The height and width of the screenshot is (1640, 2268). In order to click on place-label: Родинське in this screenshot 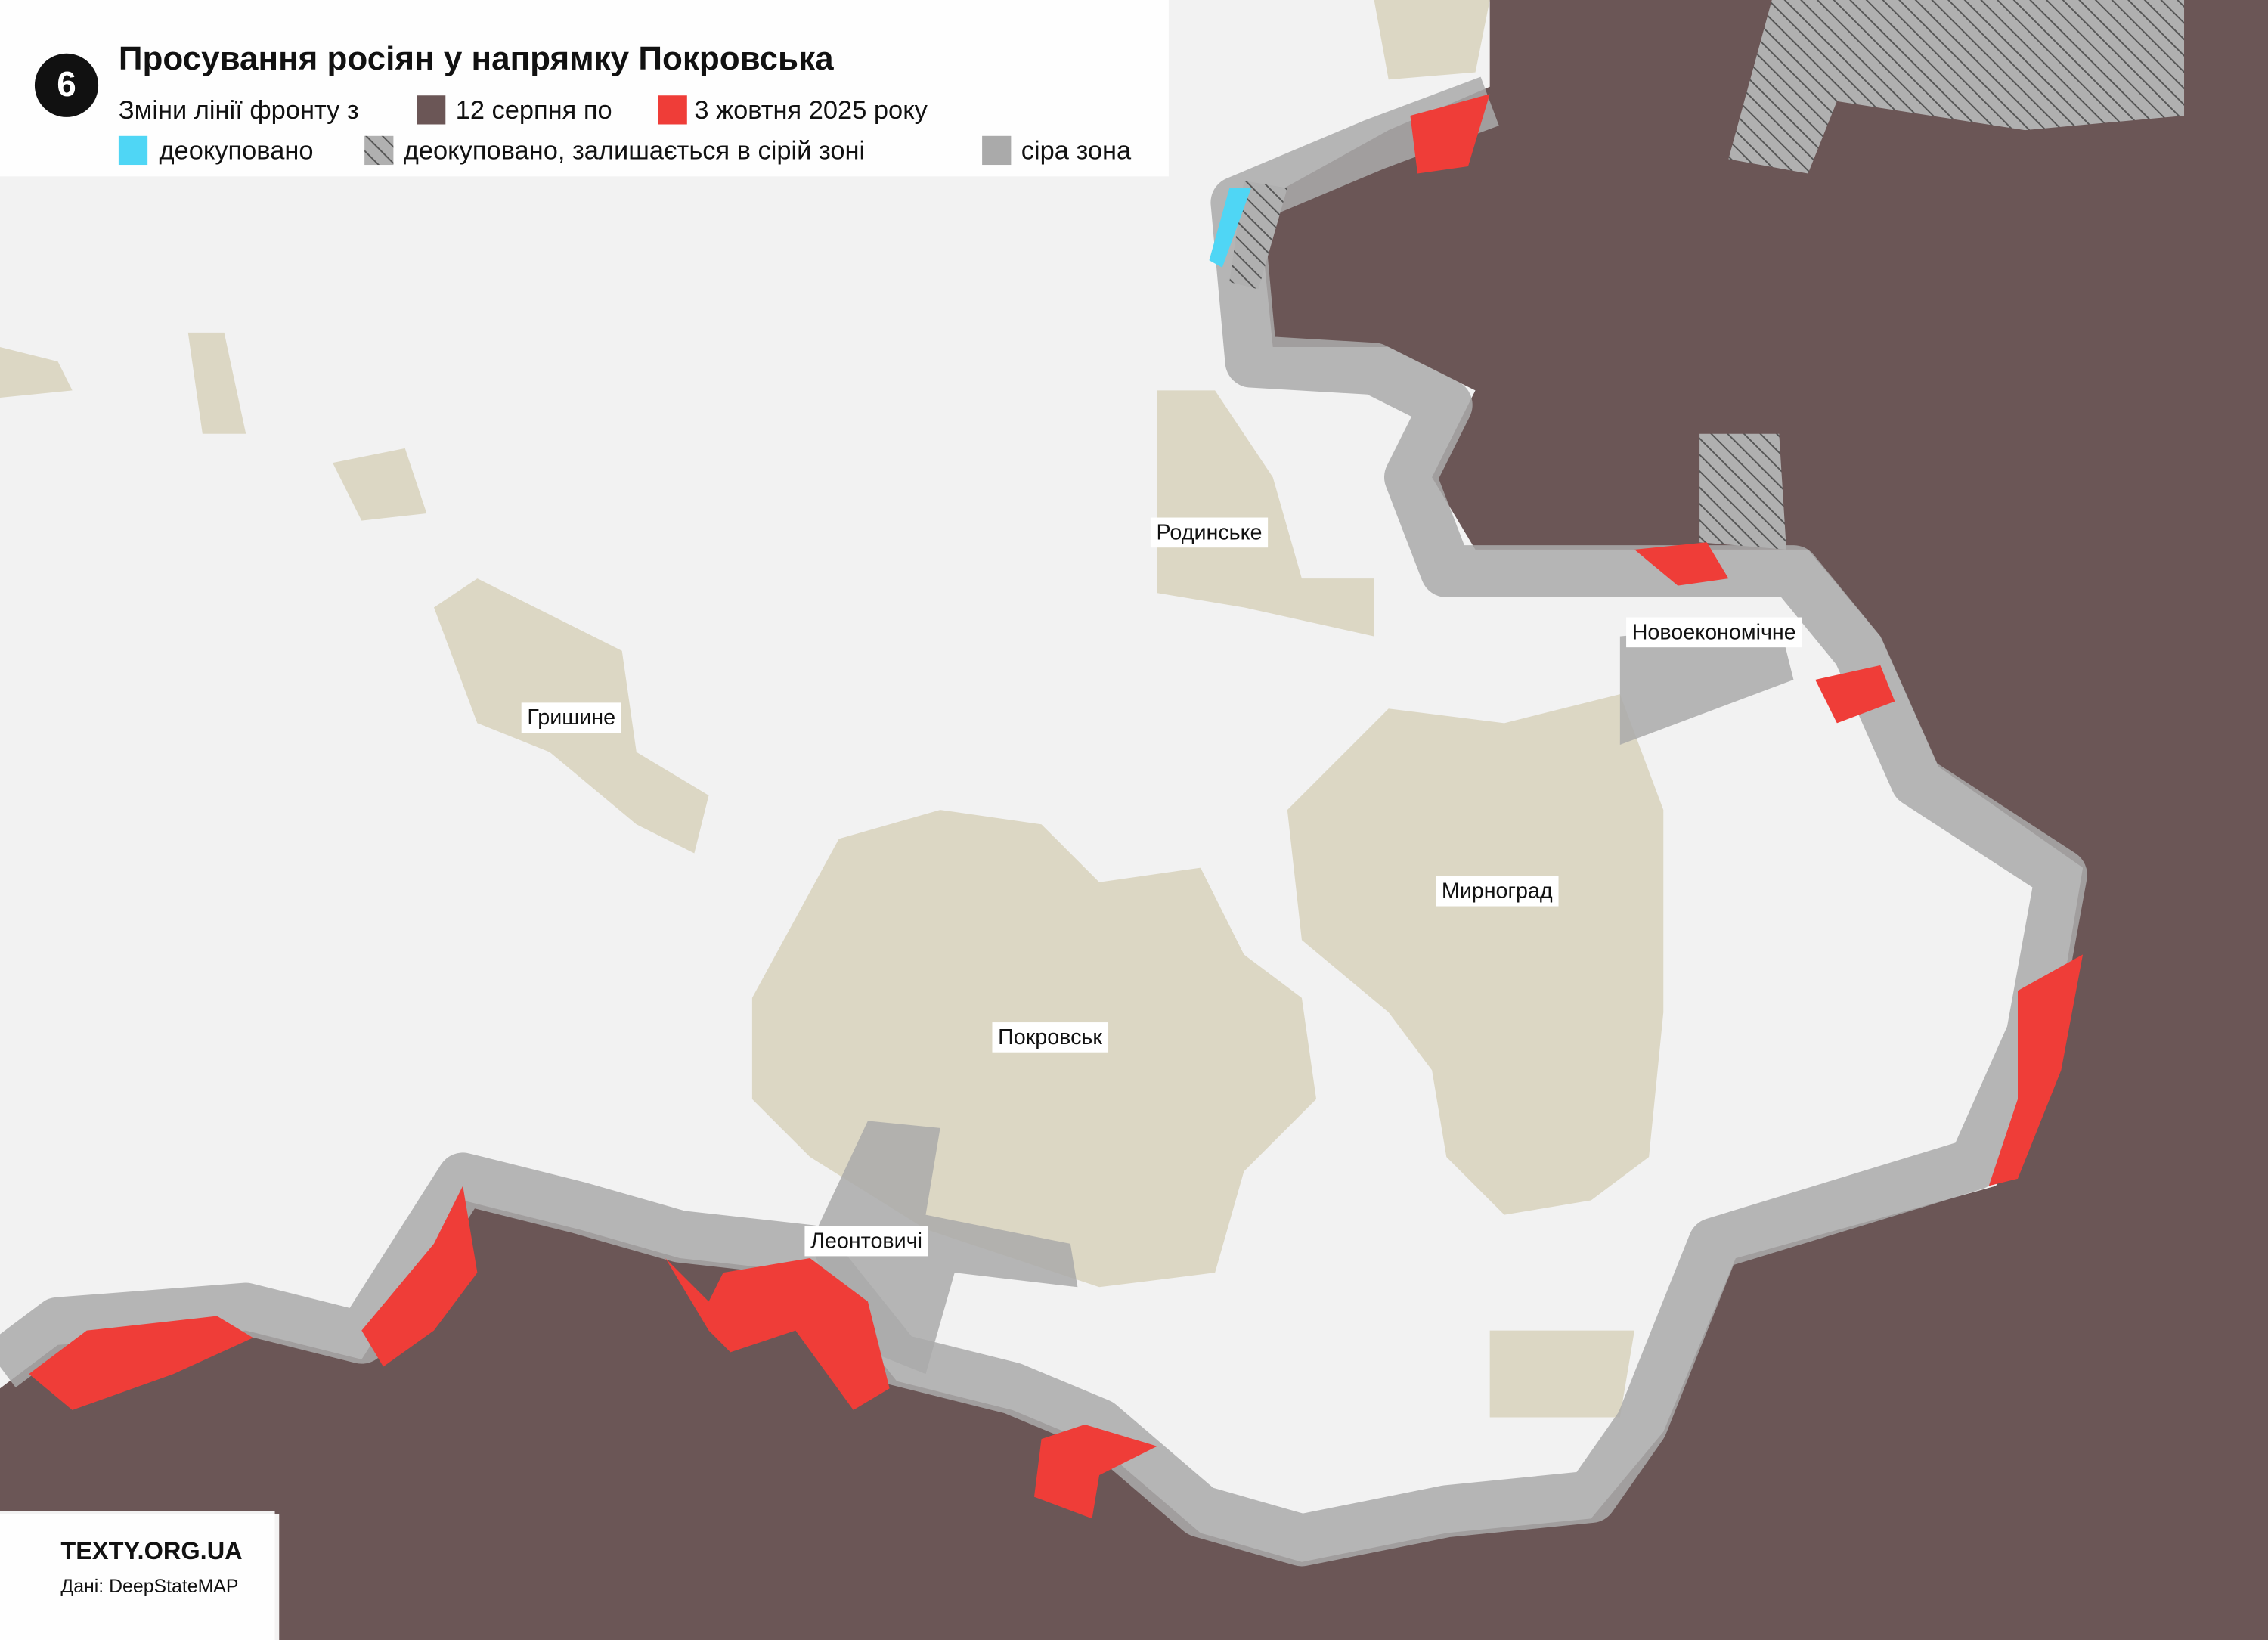, I will do `click(1210, 532)`.